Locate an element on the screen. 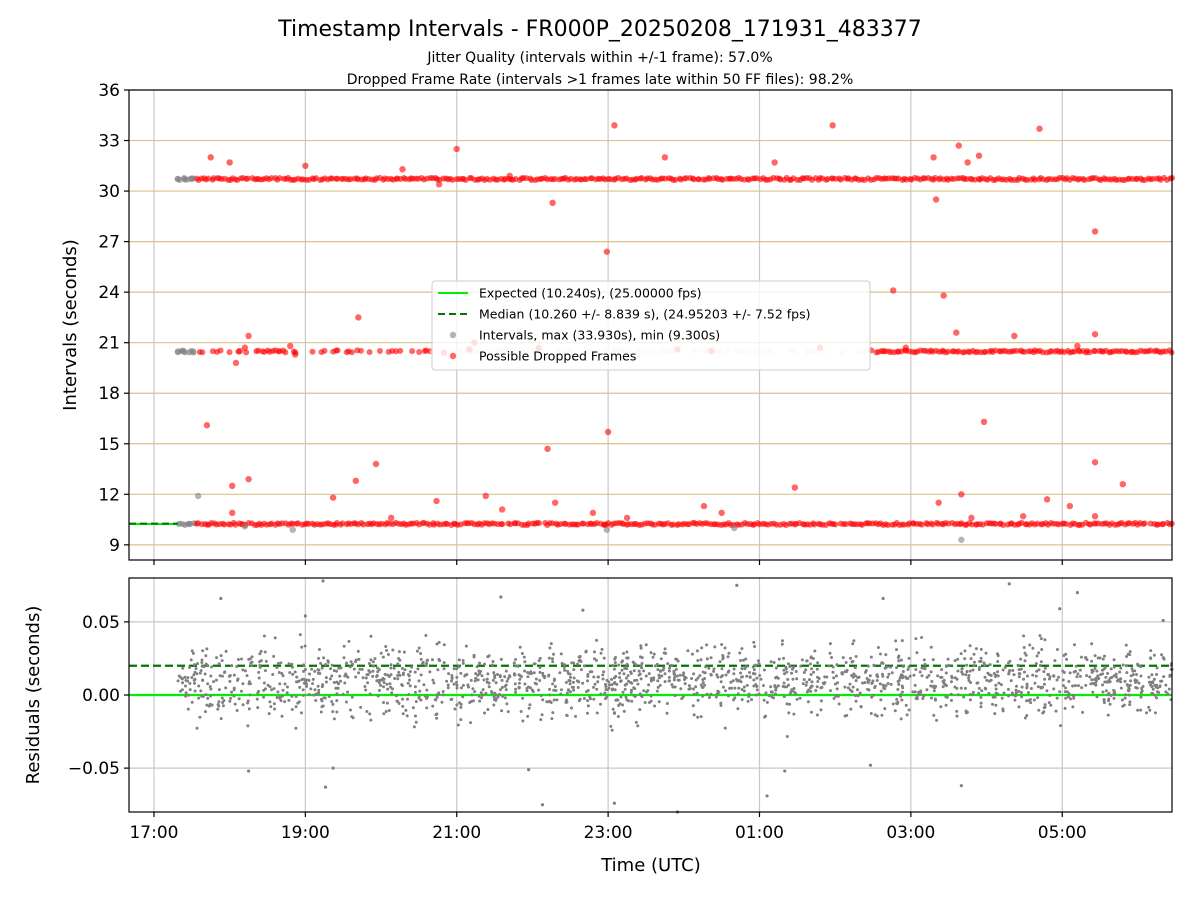 The image size is (1200, 900). intervals-y-axis-label: Intervals (seconds) is located at coordinates (70, 325).